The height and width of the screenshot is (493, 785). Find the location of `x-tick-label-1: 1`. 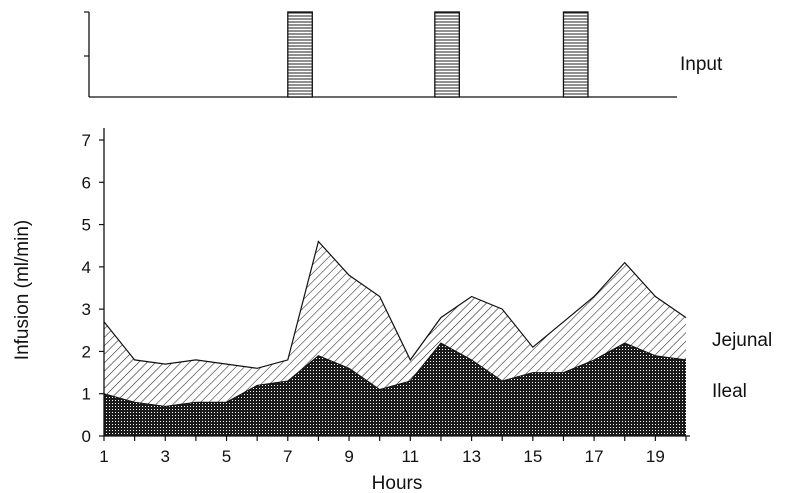

x-tick-label-1: 1 is located at coordinates (103, 456).